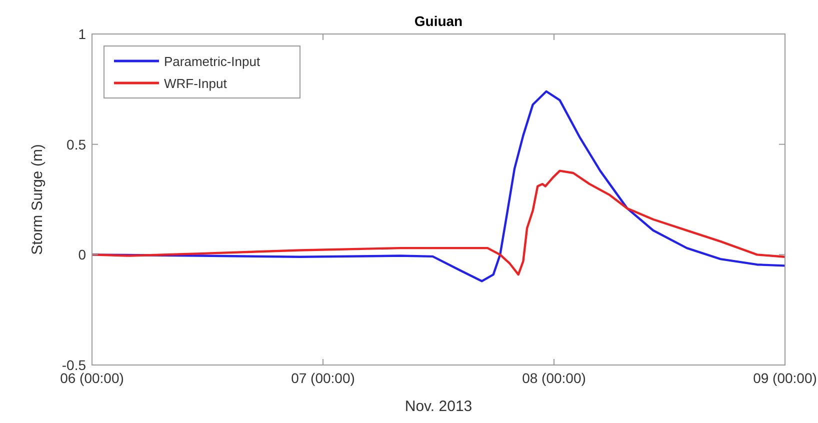 Image resolution: width=818 pixels, height=423 pixels. What do you see at coordinates (554, 378) in the screenshot?
I see `x-tick-label: 08 (00:00)` at bounding box center [554, 378].